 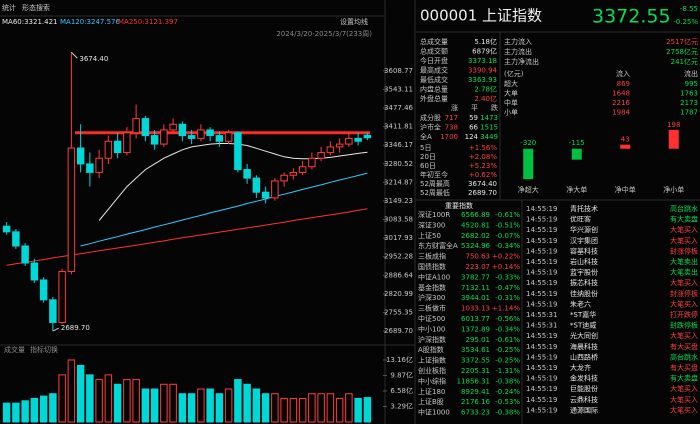 What do you see at coordinates (481, 16) in the screenshot?
I see `quote-title: 000001 上证指数` at bounding box center [481, 16].